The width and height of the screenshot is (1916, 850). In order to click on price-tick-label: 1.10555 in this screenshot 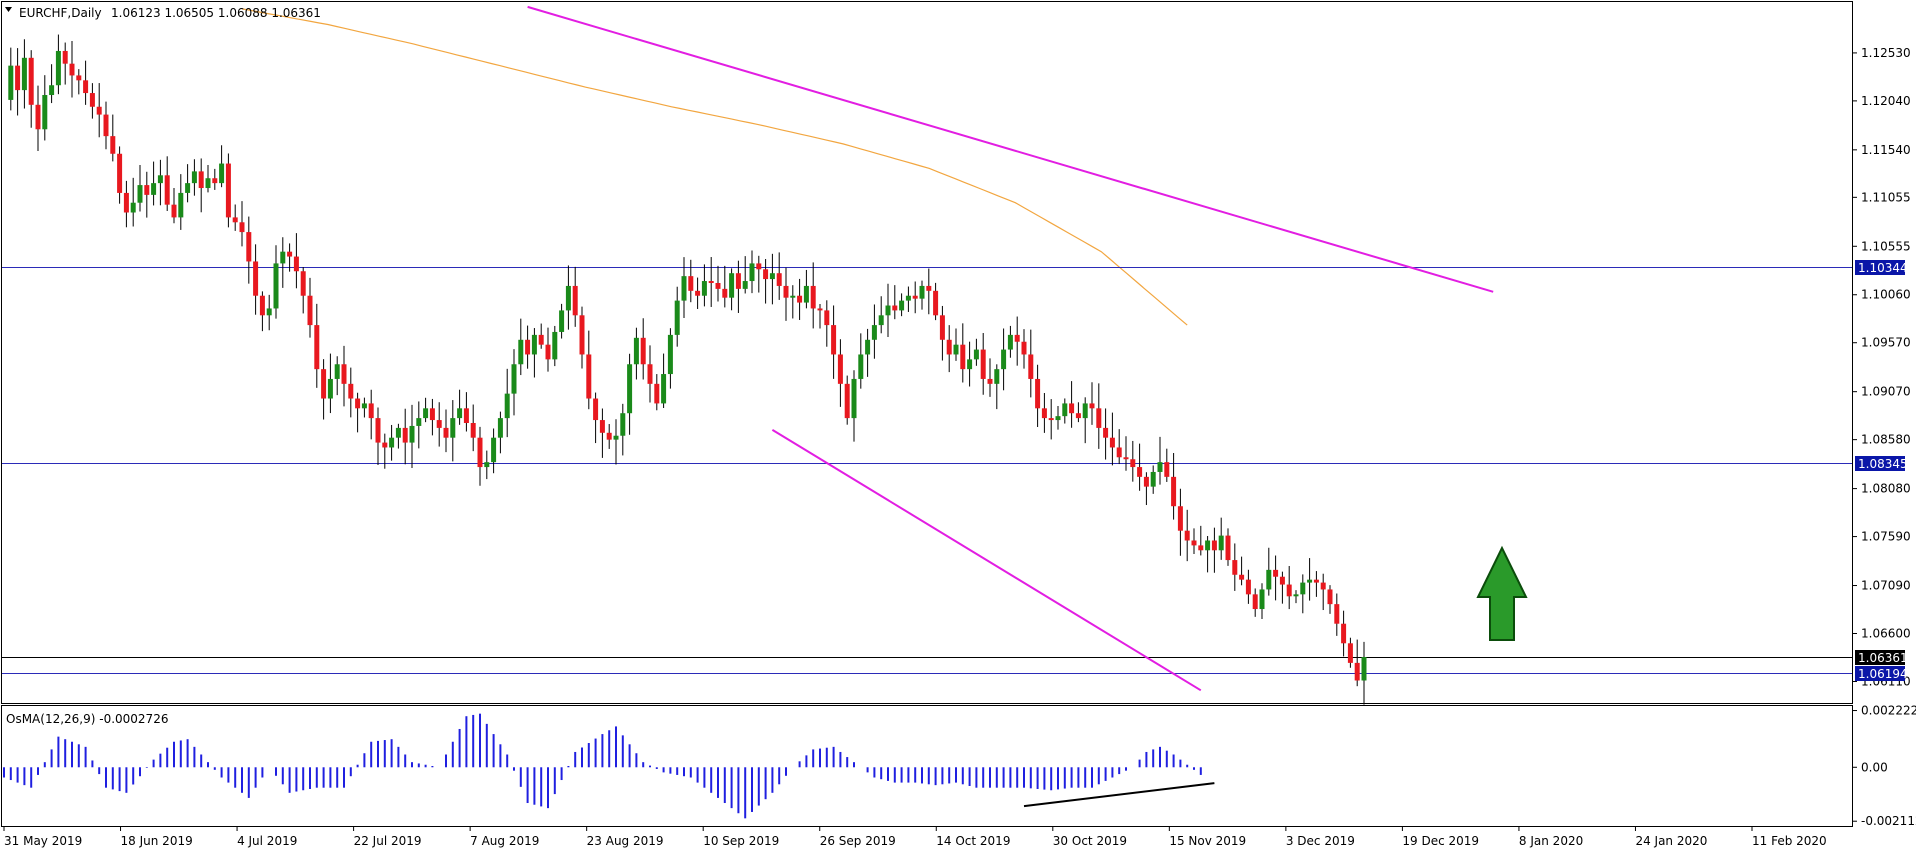, I will do `click(1886, 246)`.